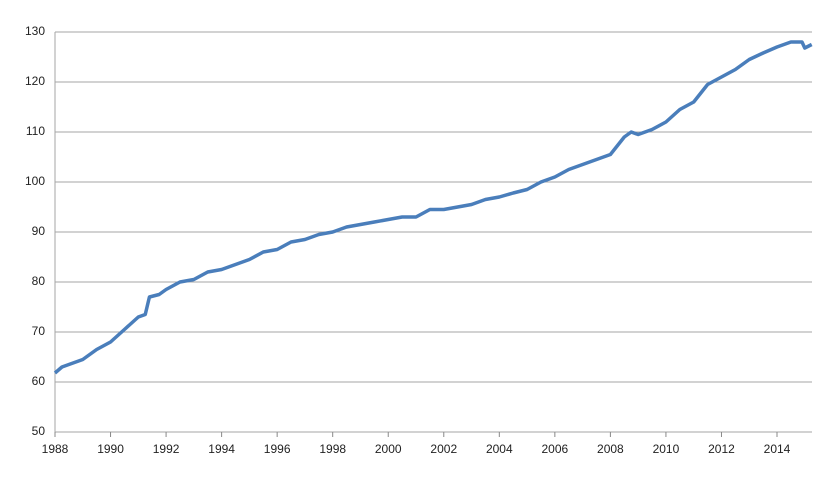 This screenshot has height=480, width=836. What do you see at coordinates (443, 449) in the screenshot?
I see `x-tick-label: 2002` at bounding box center [443, 449].